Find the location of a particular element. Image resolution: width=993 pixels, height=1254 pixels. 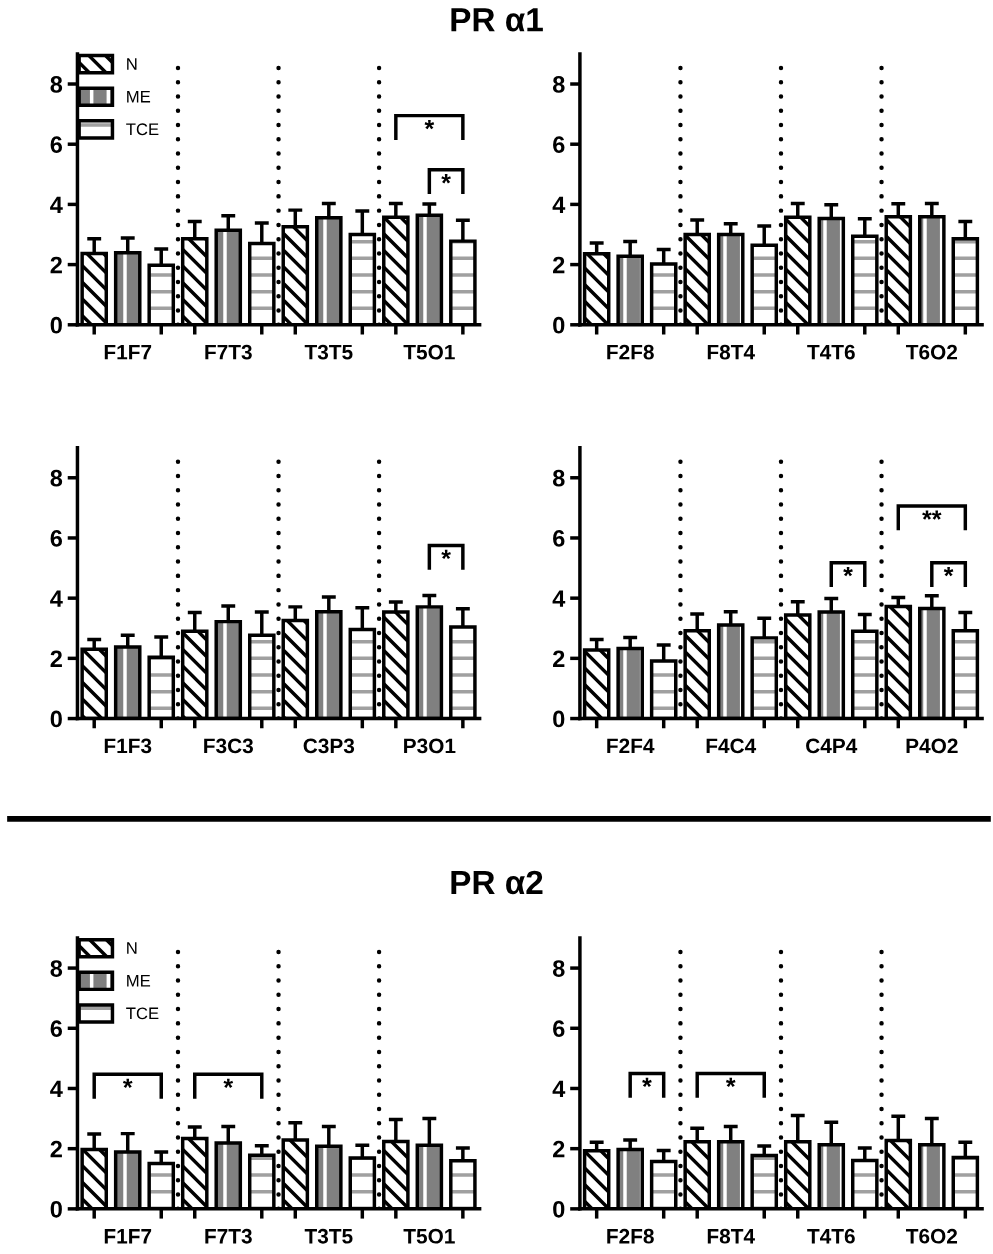

x-tick-label: P4O2 is located at coordinates (932, 746).